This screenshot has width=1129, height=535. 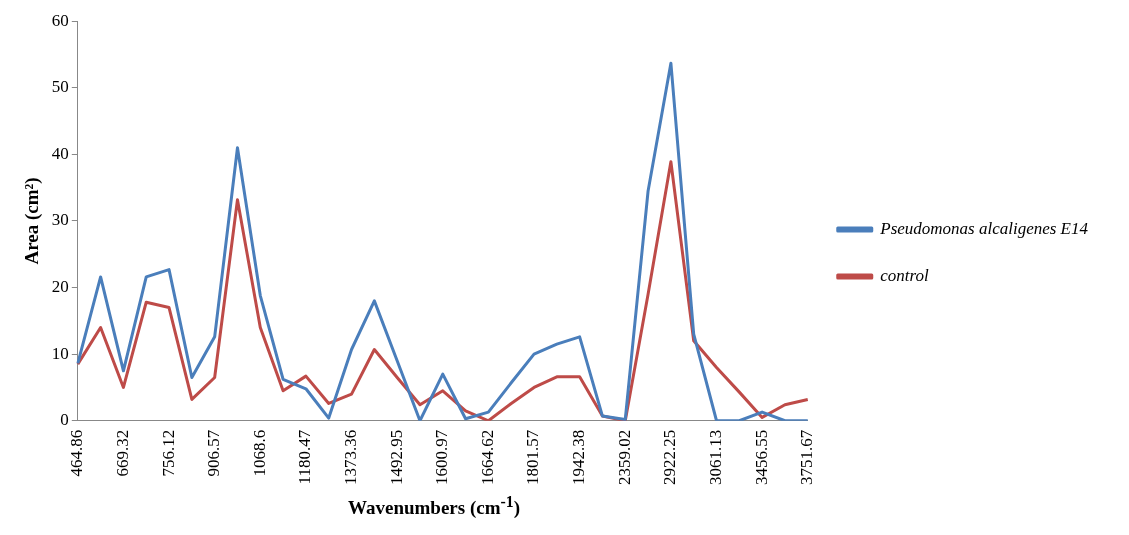 I want to click on x-tick-label: 2922.25, so click(x=670, y=457).